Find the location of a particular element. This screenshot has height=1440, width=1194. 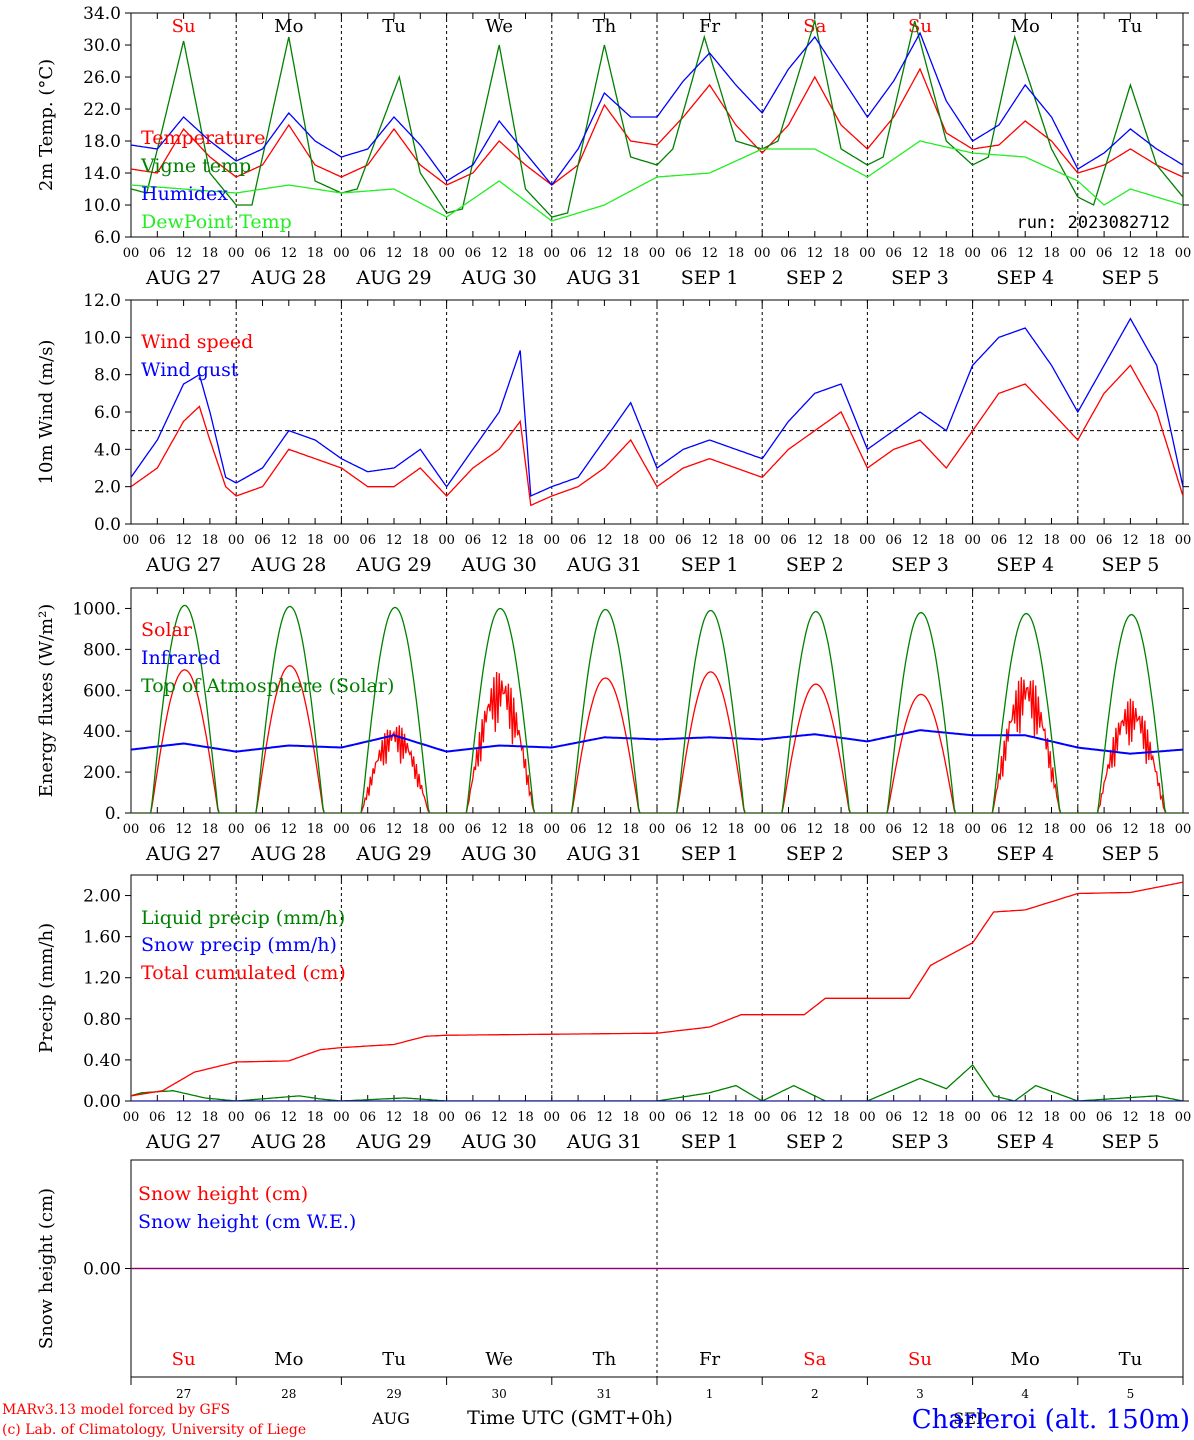

series-line-wind-speed is located at coordinates (657, 435).